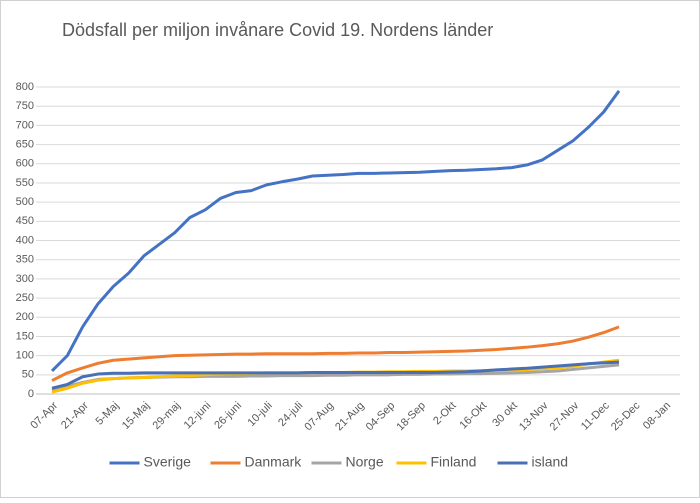 The image size is (700, 503). What do you see at coordinates (25, 144) in the screenshot?
I see `y-tick-label: 650` at bounding box center [25, 144].